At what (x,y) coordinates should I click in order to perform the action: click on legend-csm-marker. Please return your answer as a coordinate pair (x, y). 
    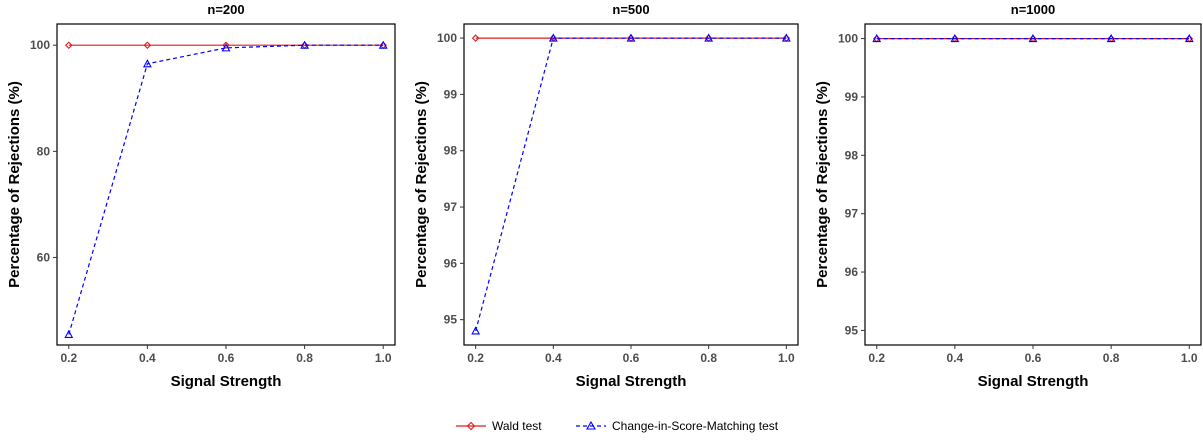
    Looking at the image, I should click on (591, 425).